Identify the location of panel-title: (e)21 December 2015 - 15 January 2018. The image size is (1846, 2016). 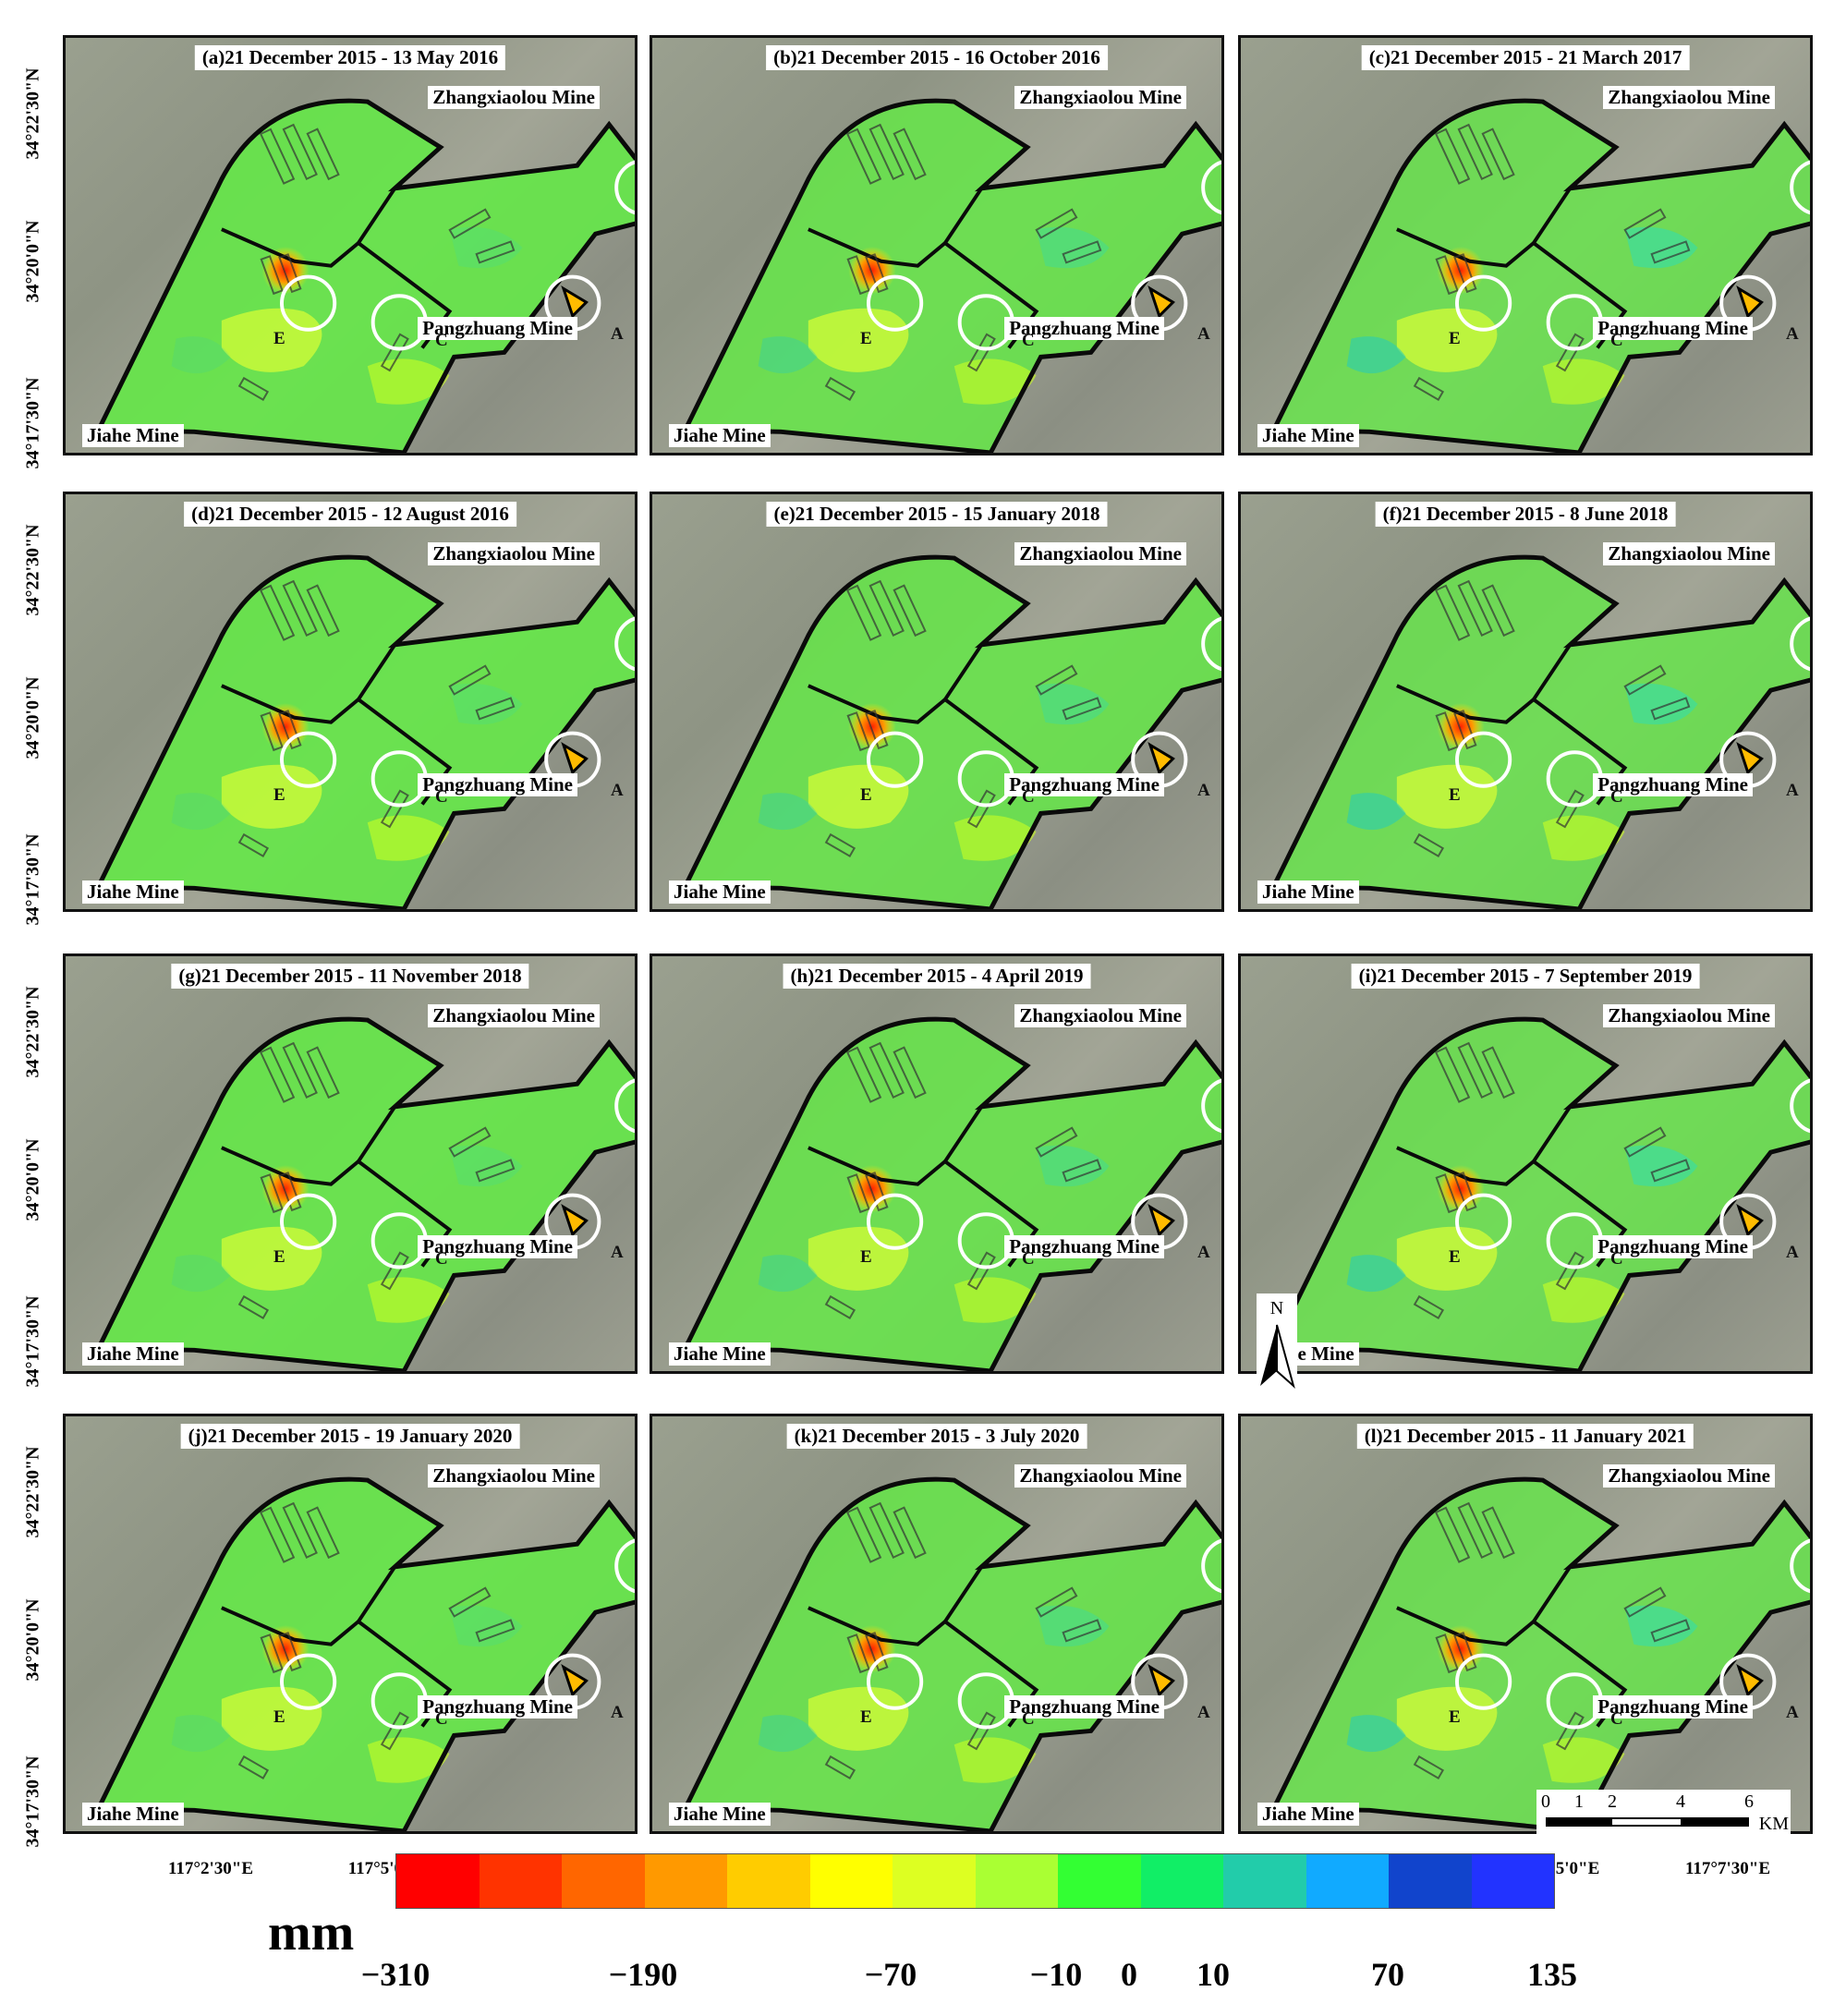
(937, 514).